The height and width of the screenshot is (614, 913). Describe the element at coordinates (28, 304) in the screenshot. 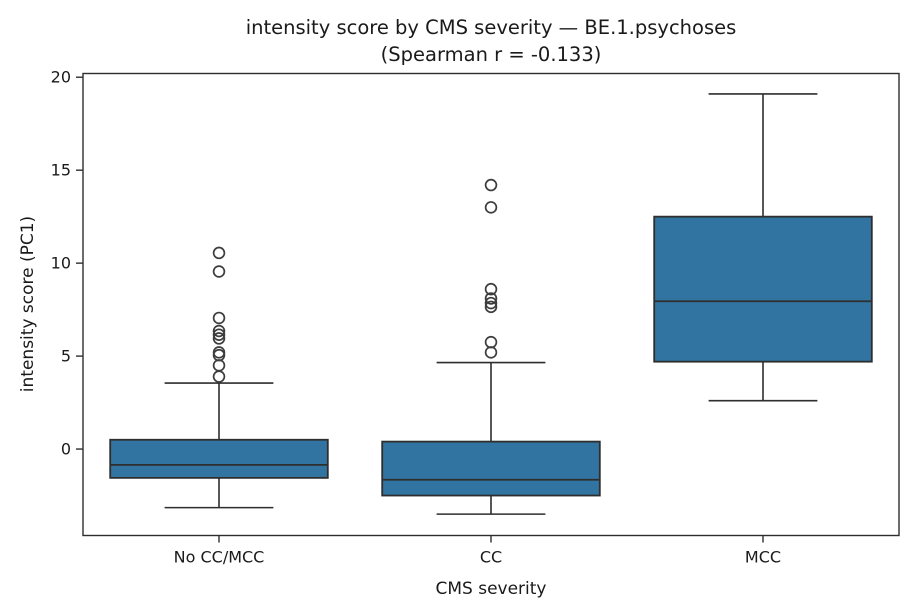

I see `y-axis-label: intensity score (PC1)` at that location.